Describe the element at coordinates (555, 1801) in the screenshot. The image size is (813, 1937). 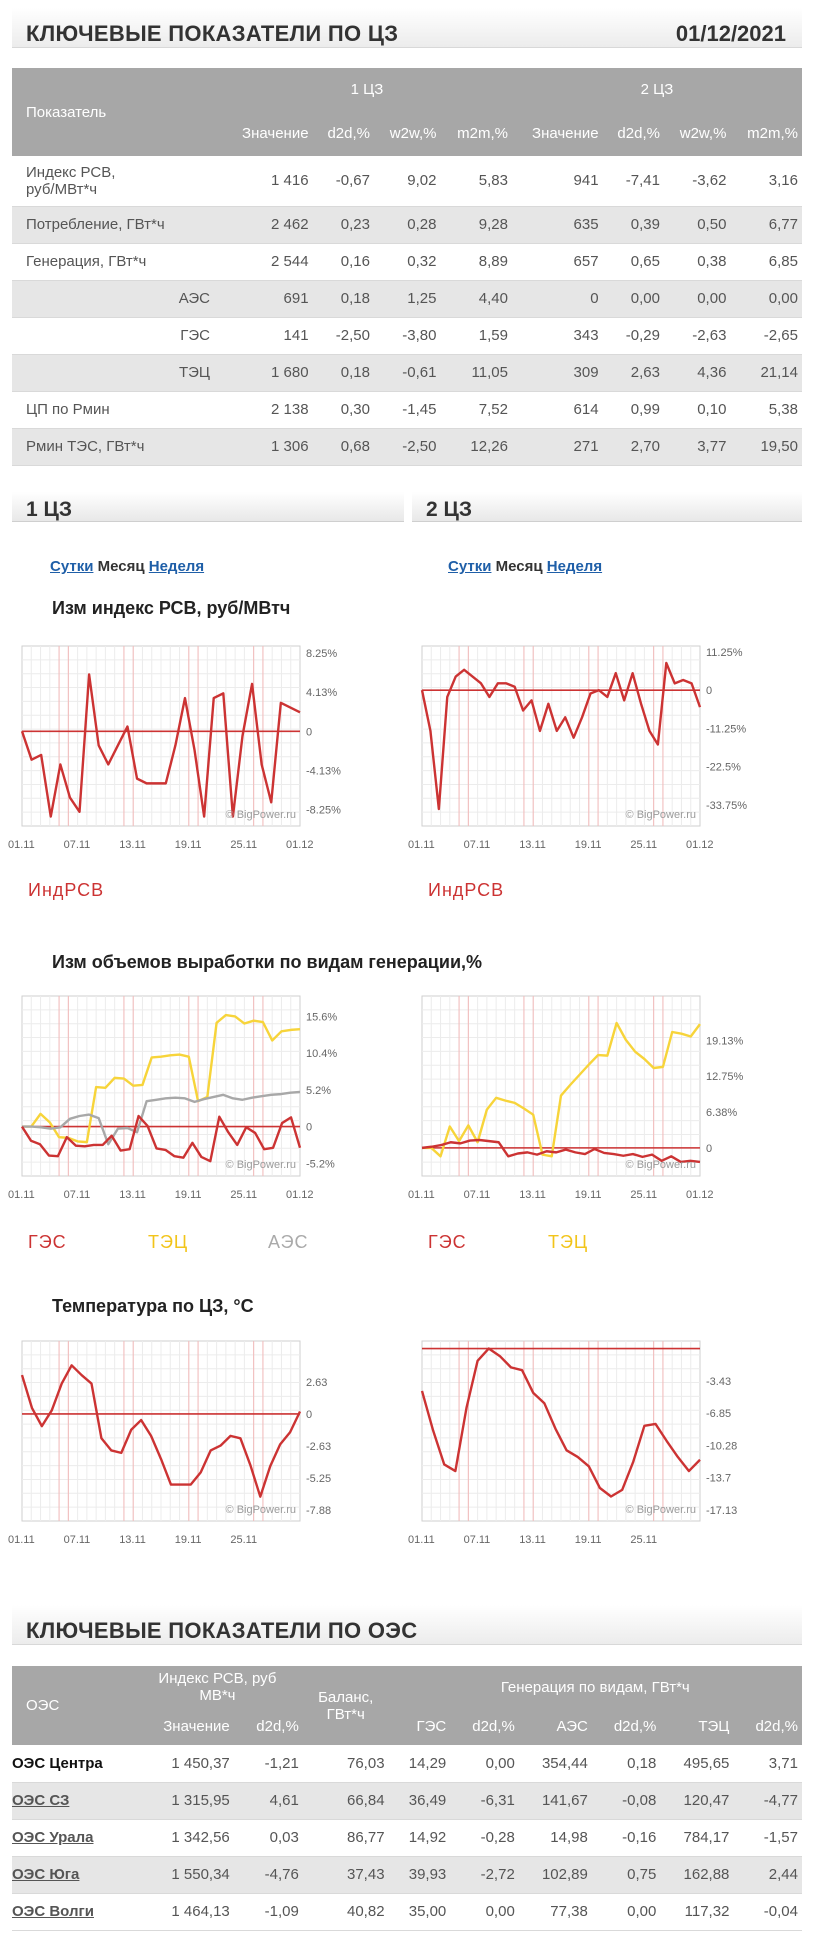
I see `table-cell: 141,67` at that location.